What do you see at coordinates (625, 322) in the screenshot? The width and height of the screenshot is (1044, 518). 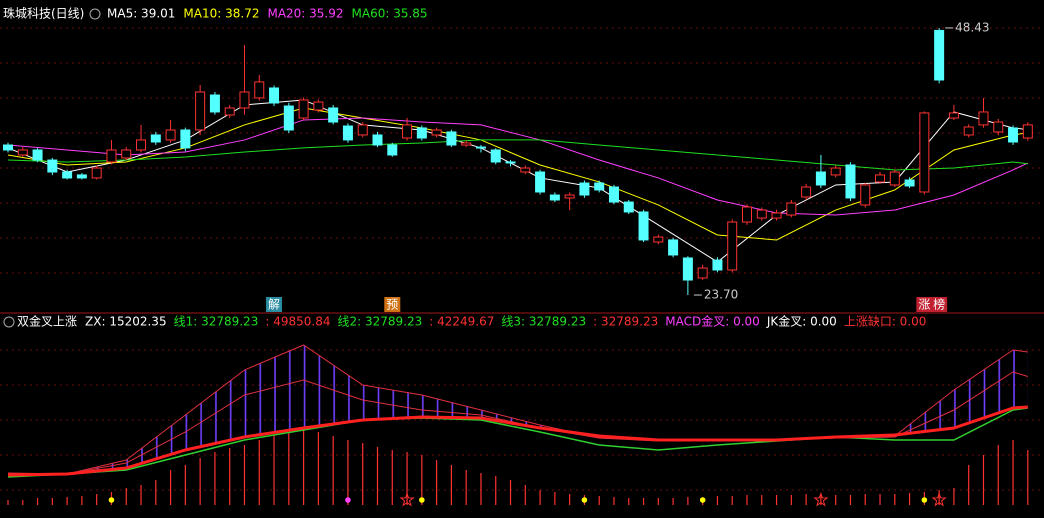 I see `legend-entry: : 32789.23` at bounding box center [625, 322].